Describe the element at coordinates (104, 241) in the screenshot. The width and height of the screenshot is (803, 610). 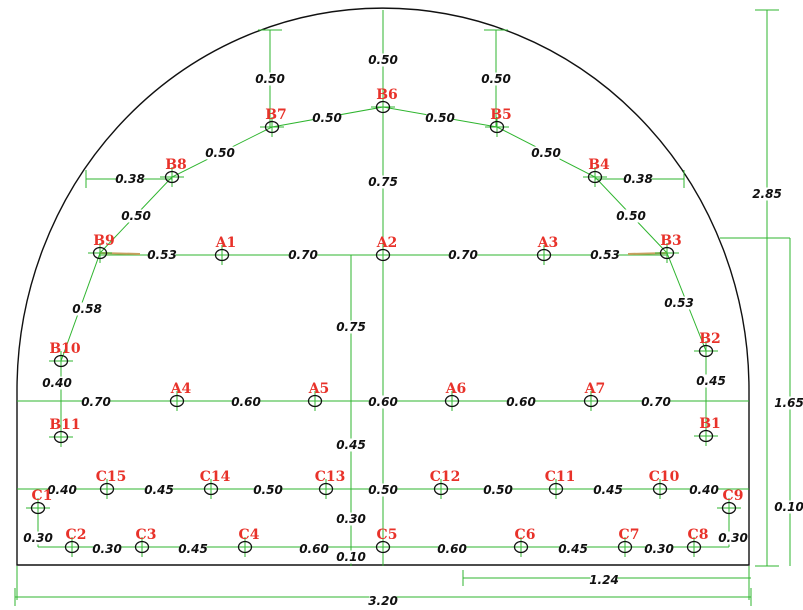
I see `point-label: B9` at that location.